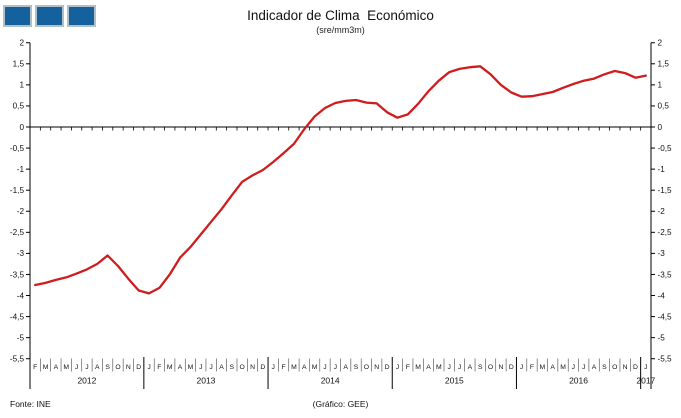  Describe the element at coordinates (86, 381) in the screenshot. I see `year-label: 2012` at that location.